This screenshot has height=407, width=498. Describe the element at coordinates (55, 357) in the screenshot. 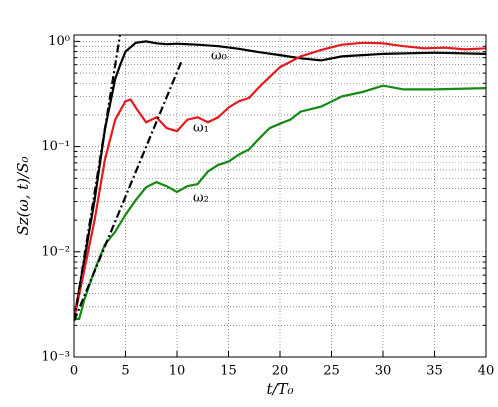

I see `y-tick-label: 10⁻³` at that location.